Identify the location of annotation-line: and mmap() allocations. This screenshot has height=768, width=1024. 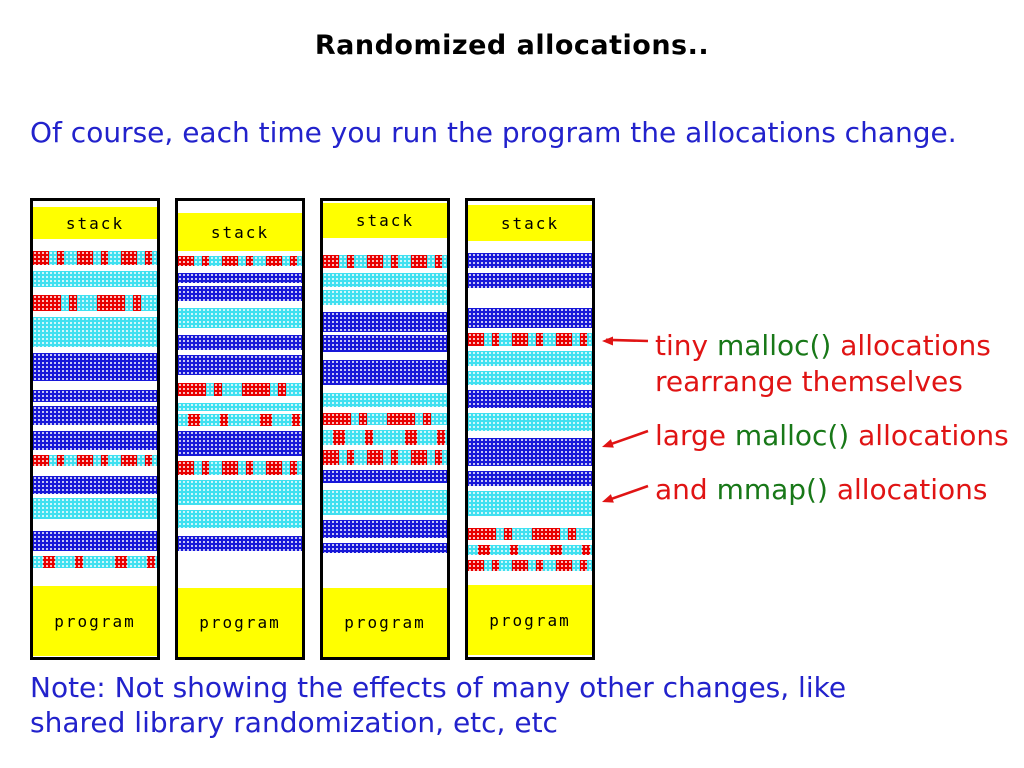
(821, 490).